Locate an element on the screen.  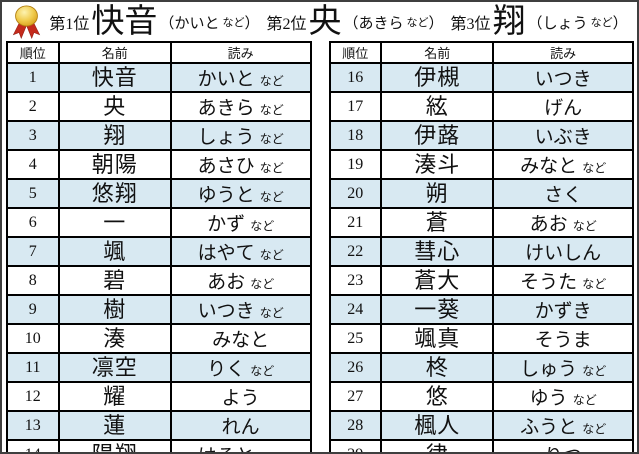
rank-cell: 8 is located at coordinates (33, 280).